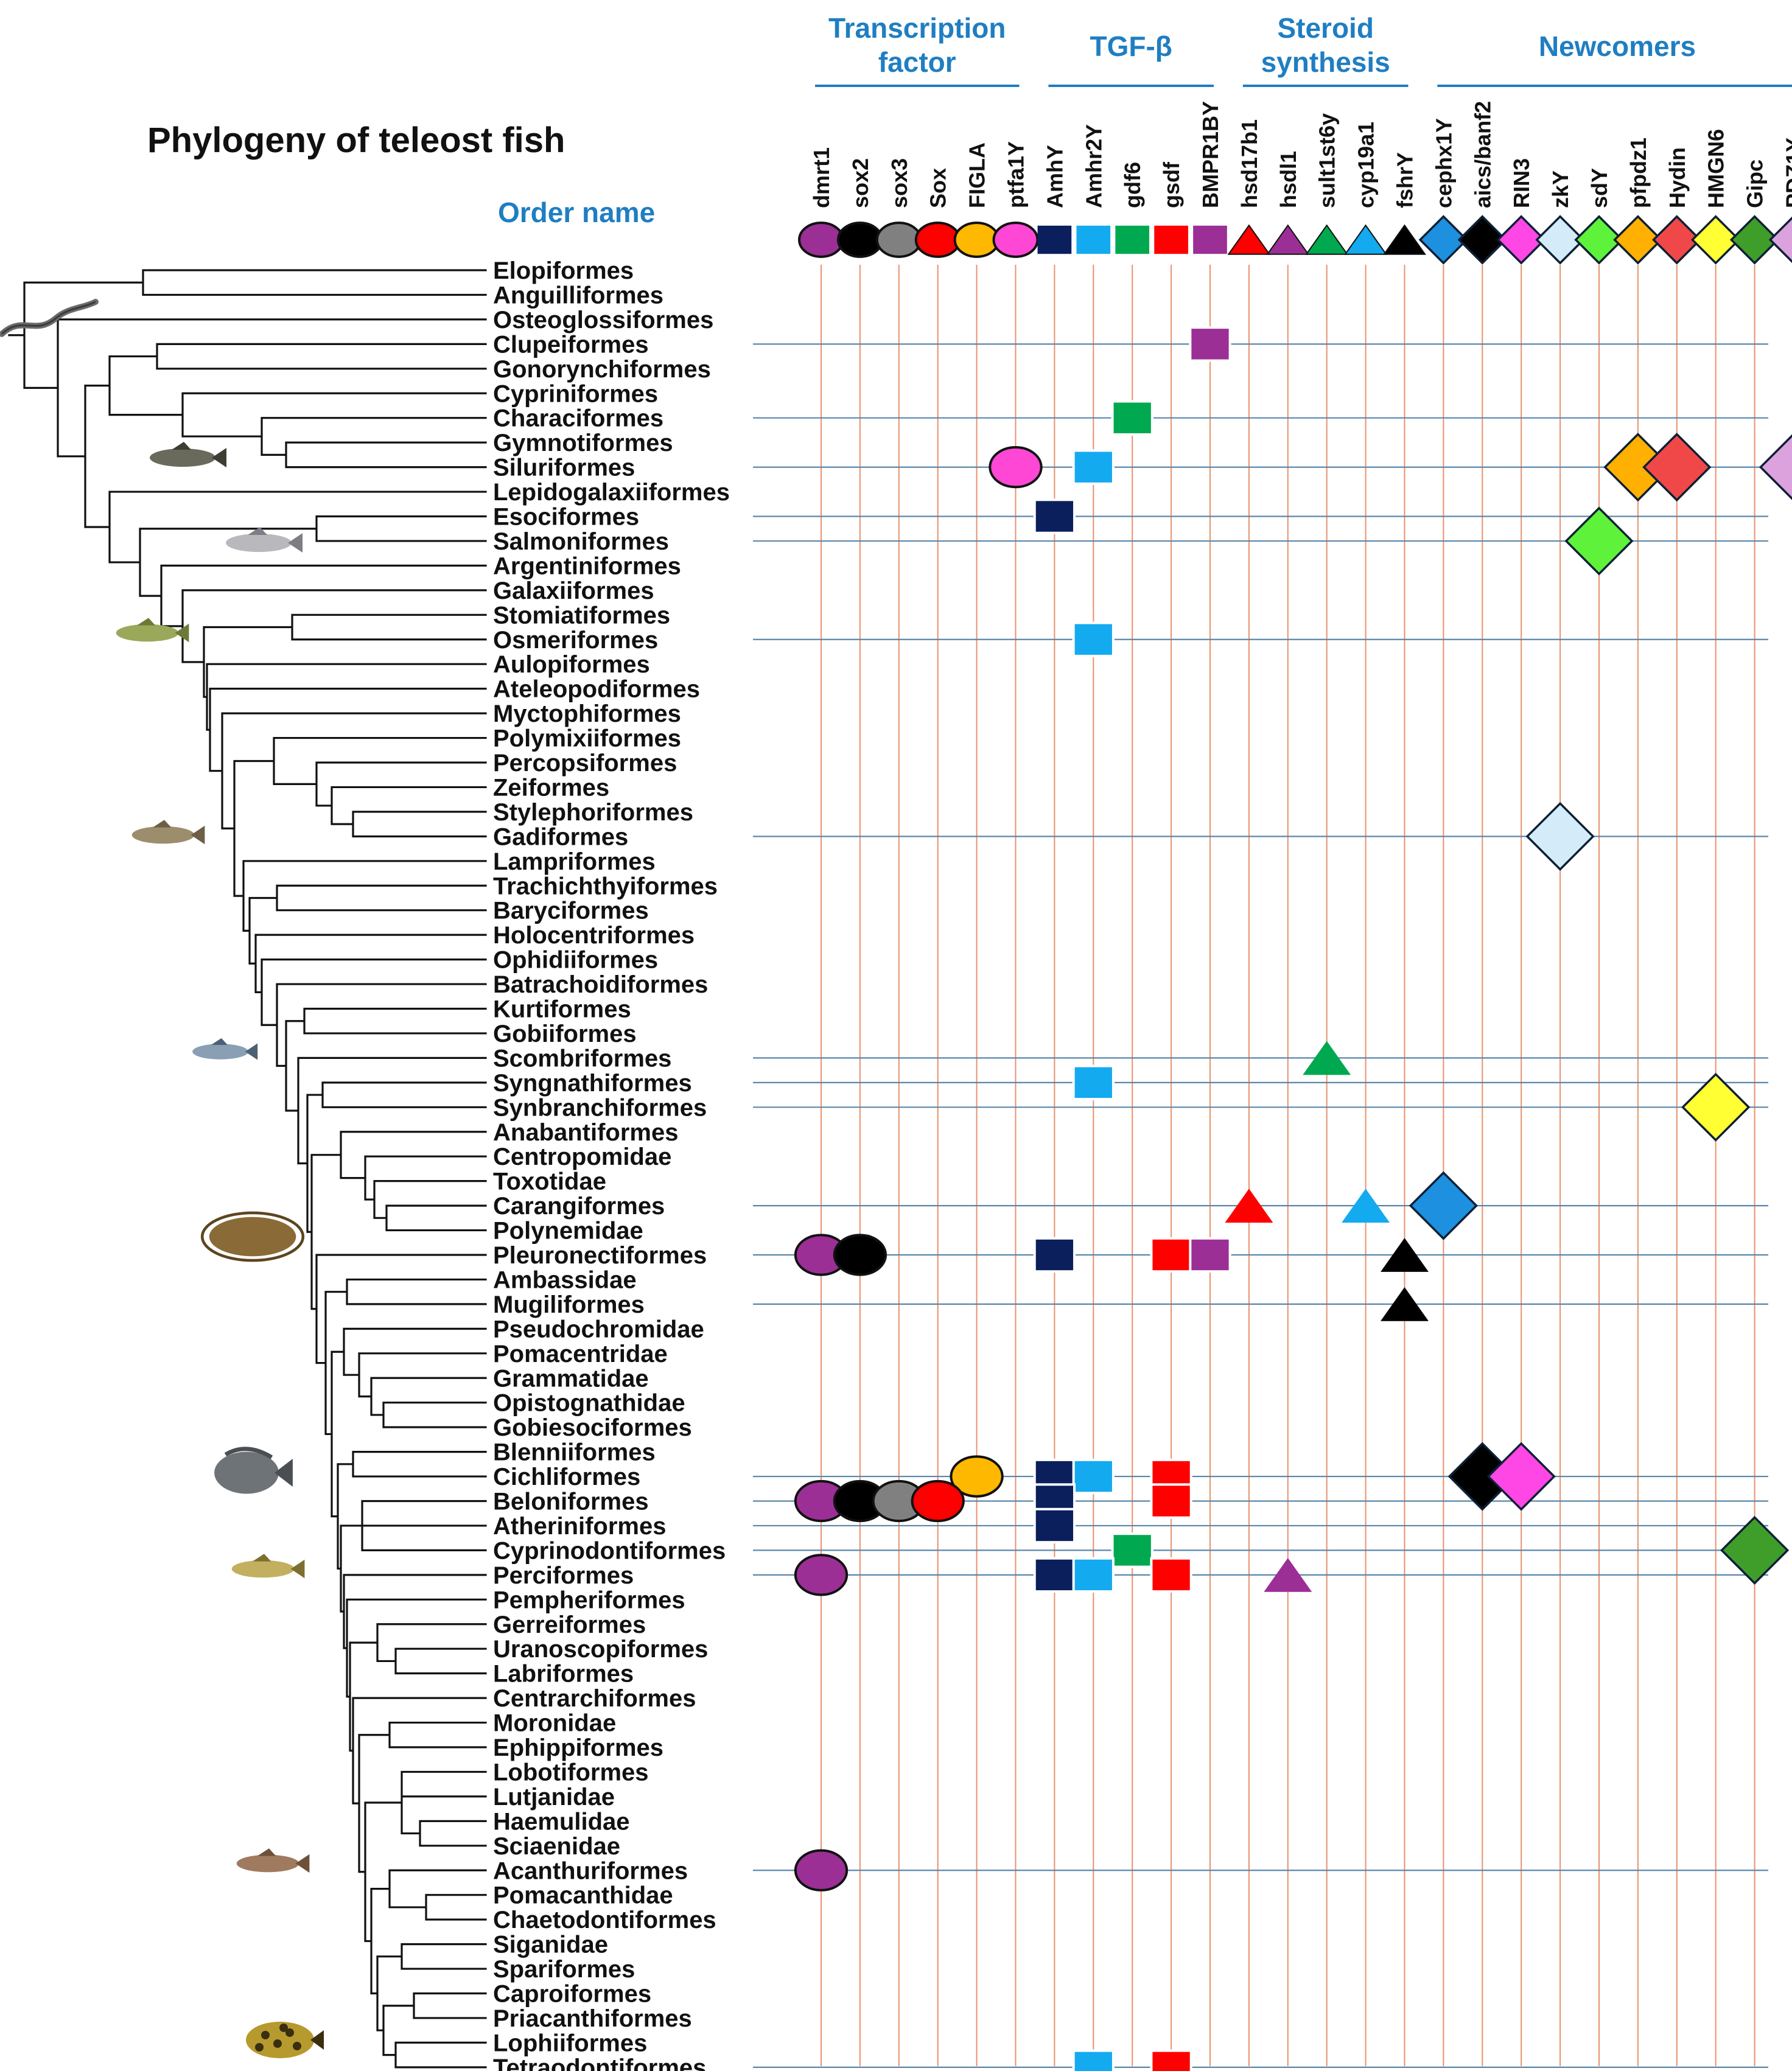 The height and width of the screenshot is (2071, 1792). Describe the element at coordinates (599, 2063) in the screenshot. I see `taxon-label: Tetraodontiformes` at that location.